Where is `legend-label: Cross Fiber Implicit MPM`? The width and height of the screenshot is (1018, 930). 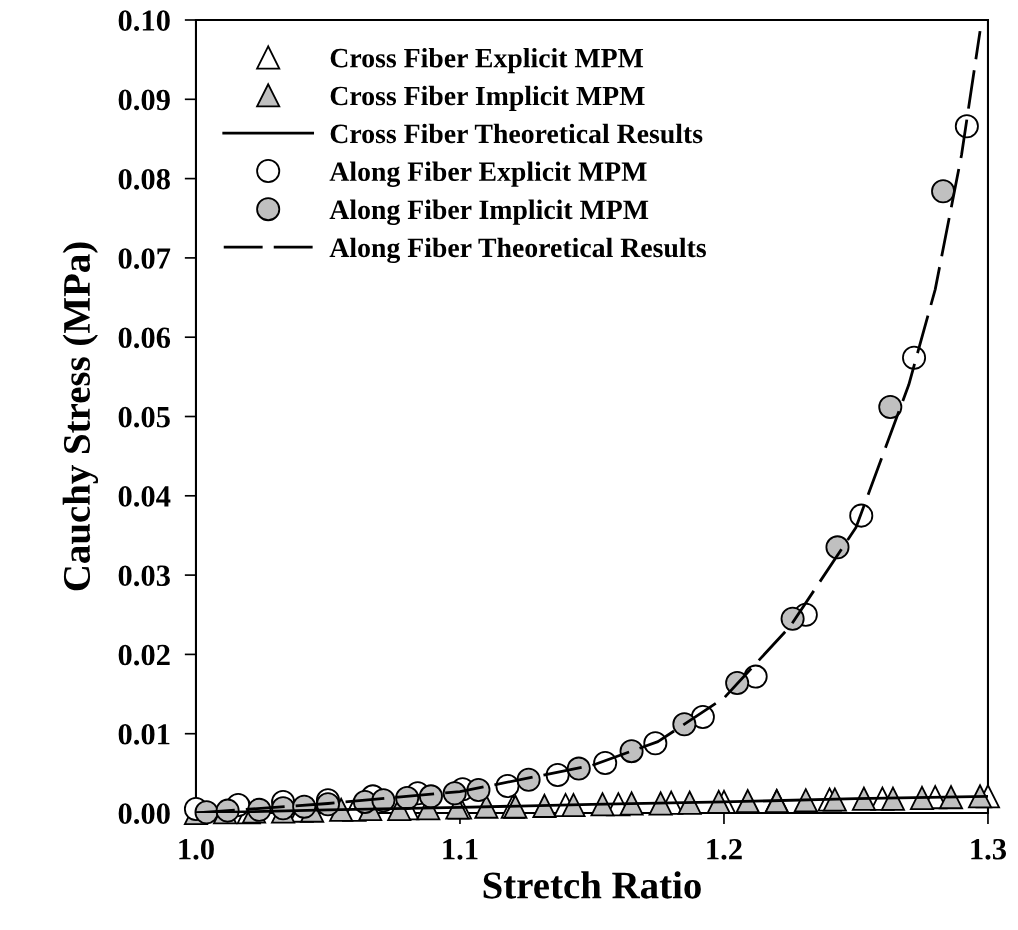 legend-label: Cross Fiber Implicit MPM is located at coordinates (487, 98).